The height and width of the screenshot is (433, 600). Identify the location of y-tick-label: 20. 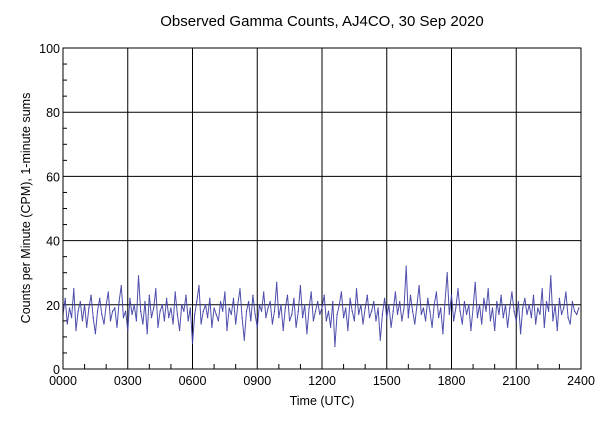
(53, 306).